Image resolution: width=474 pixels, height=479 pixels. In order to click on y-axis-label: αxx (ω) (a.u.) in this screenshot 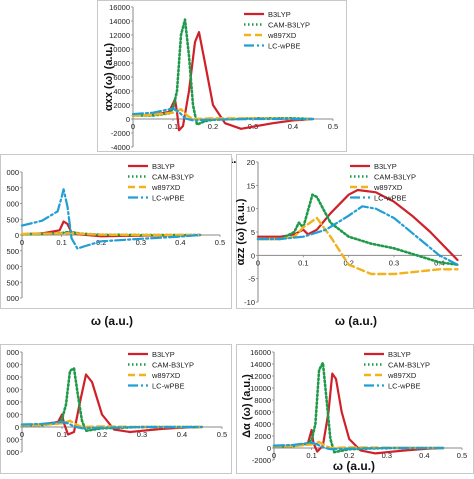, I will do `click(109, 77)`.